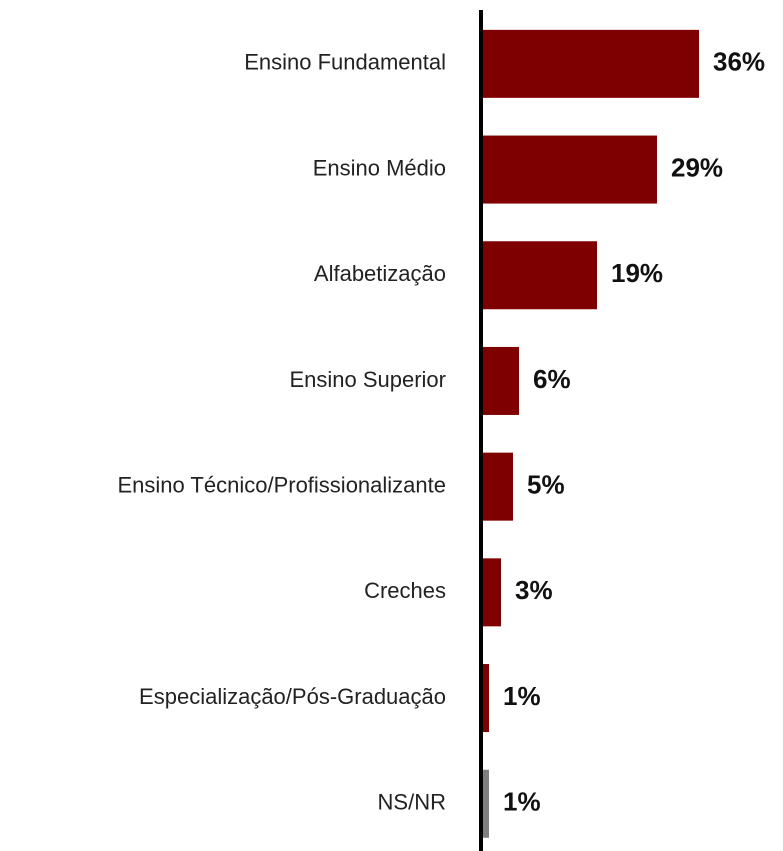 The image size is (783, 851). Describe the element at coordinates (412, 802) in the screenshot. I see `category-label: NS/NR` at that location.